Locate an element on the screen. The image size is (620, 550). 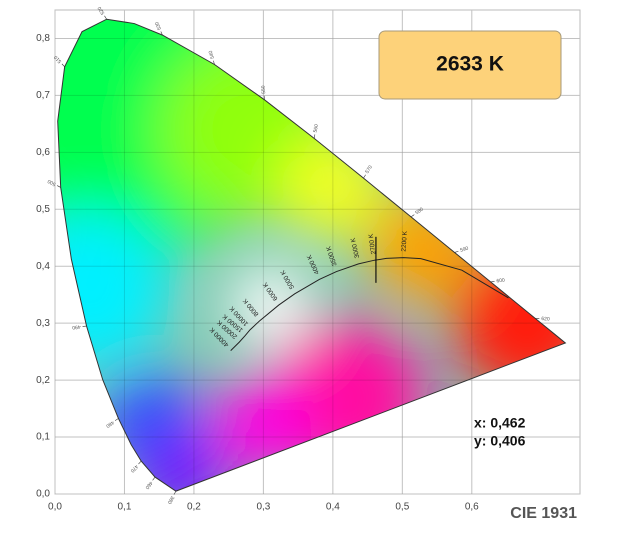
cct-value: 2633 K is located at coordinates (470, 64).